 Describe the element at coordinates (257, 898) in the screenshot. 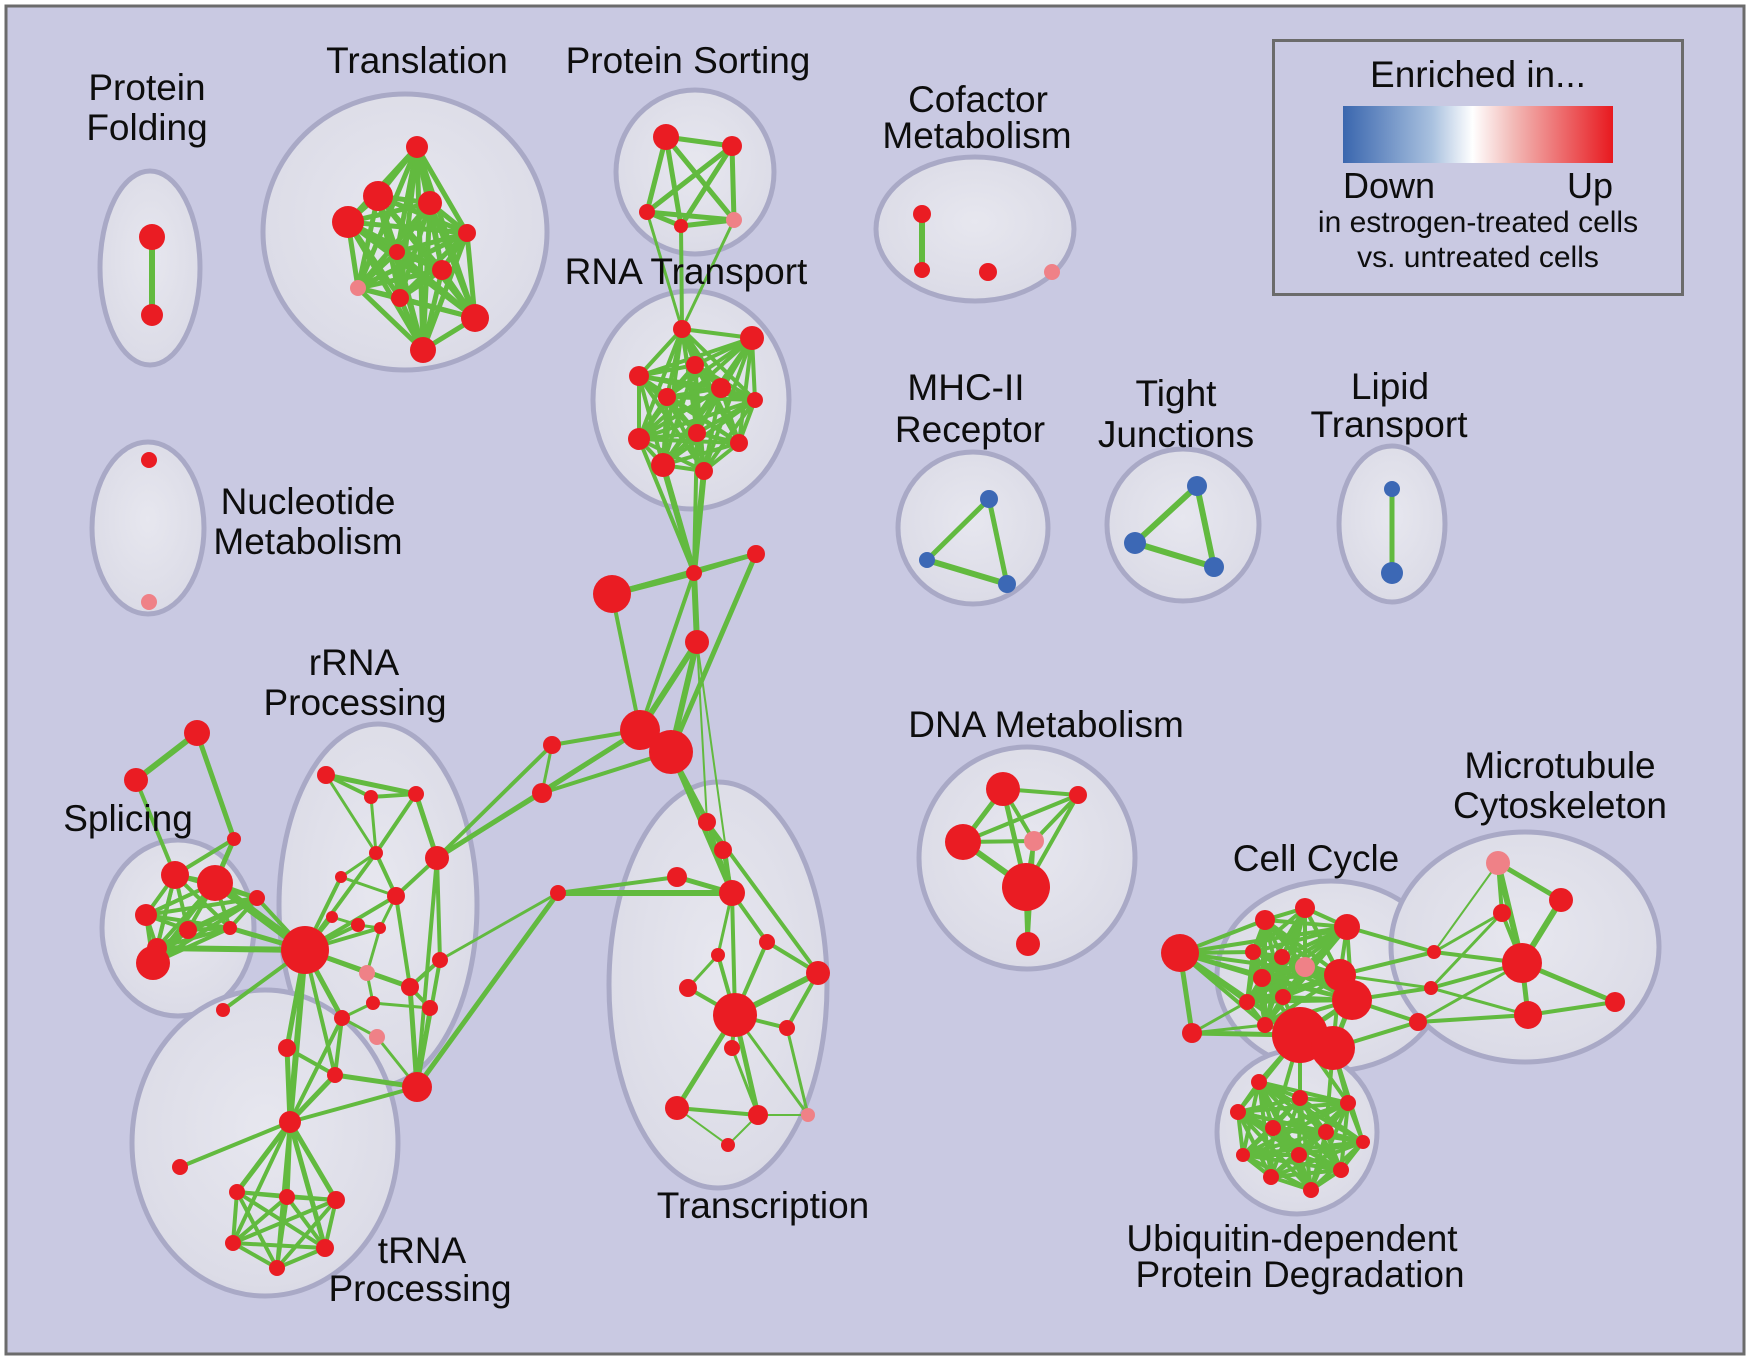

I see `node-p6` at that location.